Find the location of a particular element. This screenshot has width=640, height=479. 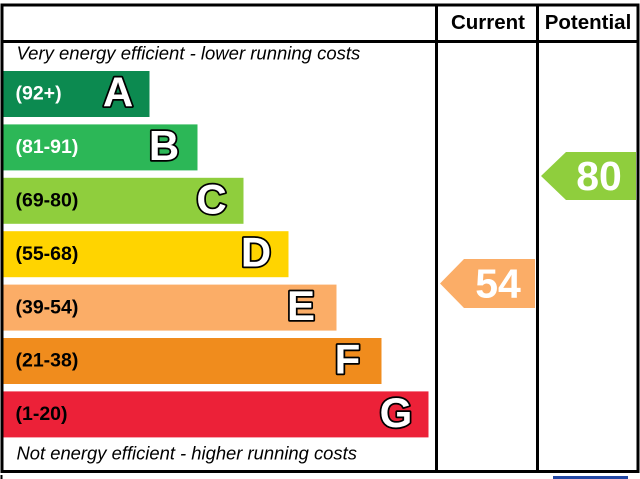

svg-text: G is located at coordinates (396, 412).